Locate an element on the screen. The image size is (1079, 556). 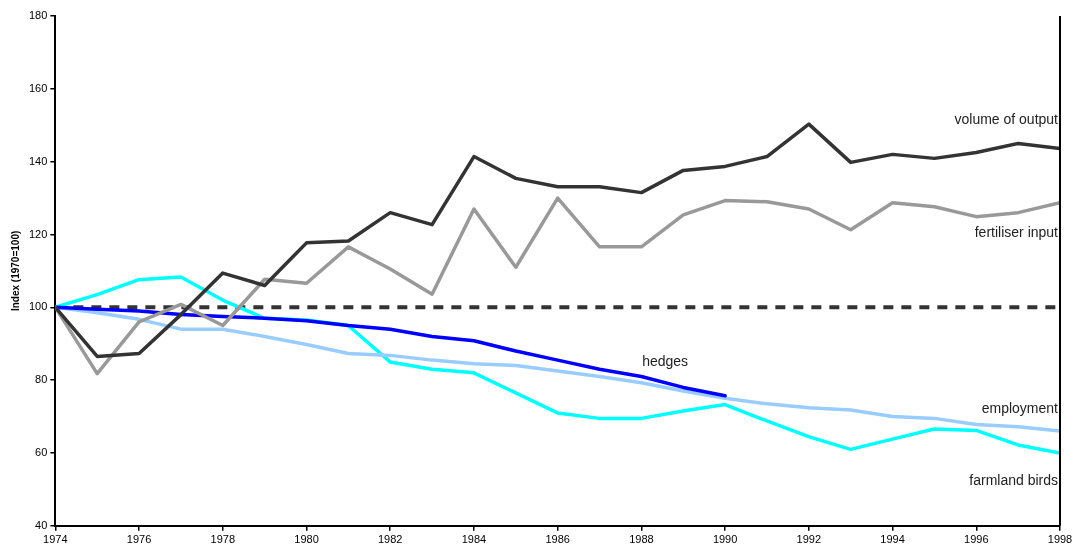
y-tick-label: 80 is located at coordinates (41, 379).